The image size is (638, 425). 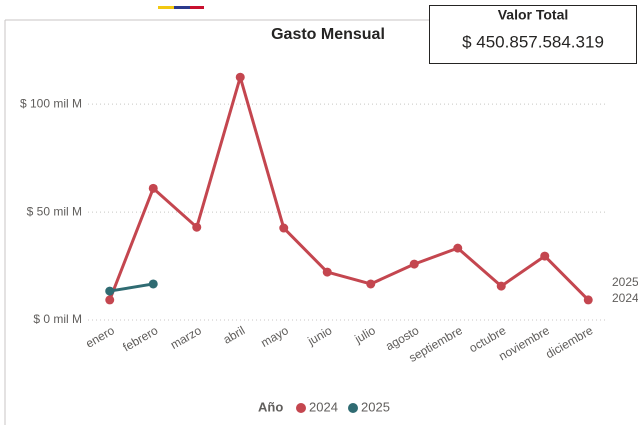 I want to click on legend-label: 2024, so click(x=323, y=406).